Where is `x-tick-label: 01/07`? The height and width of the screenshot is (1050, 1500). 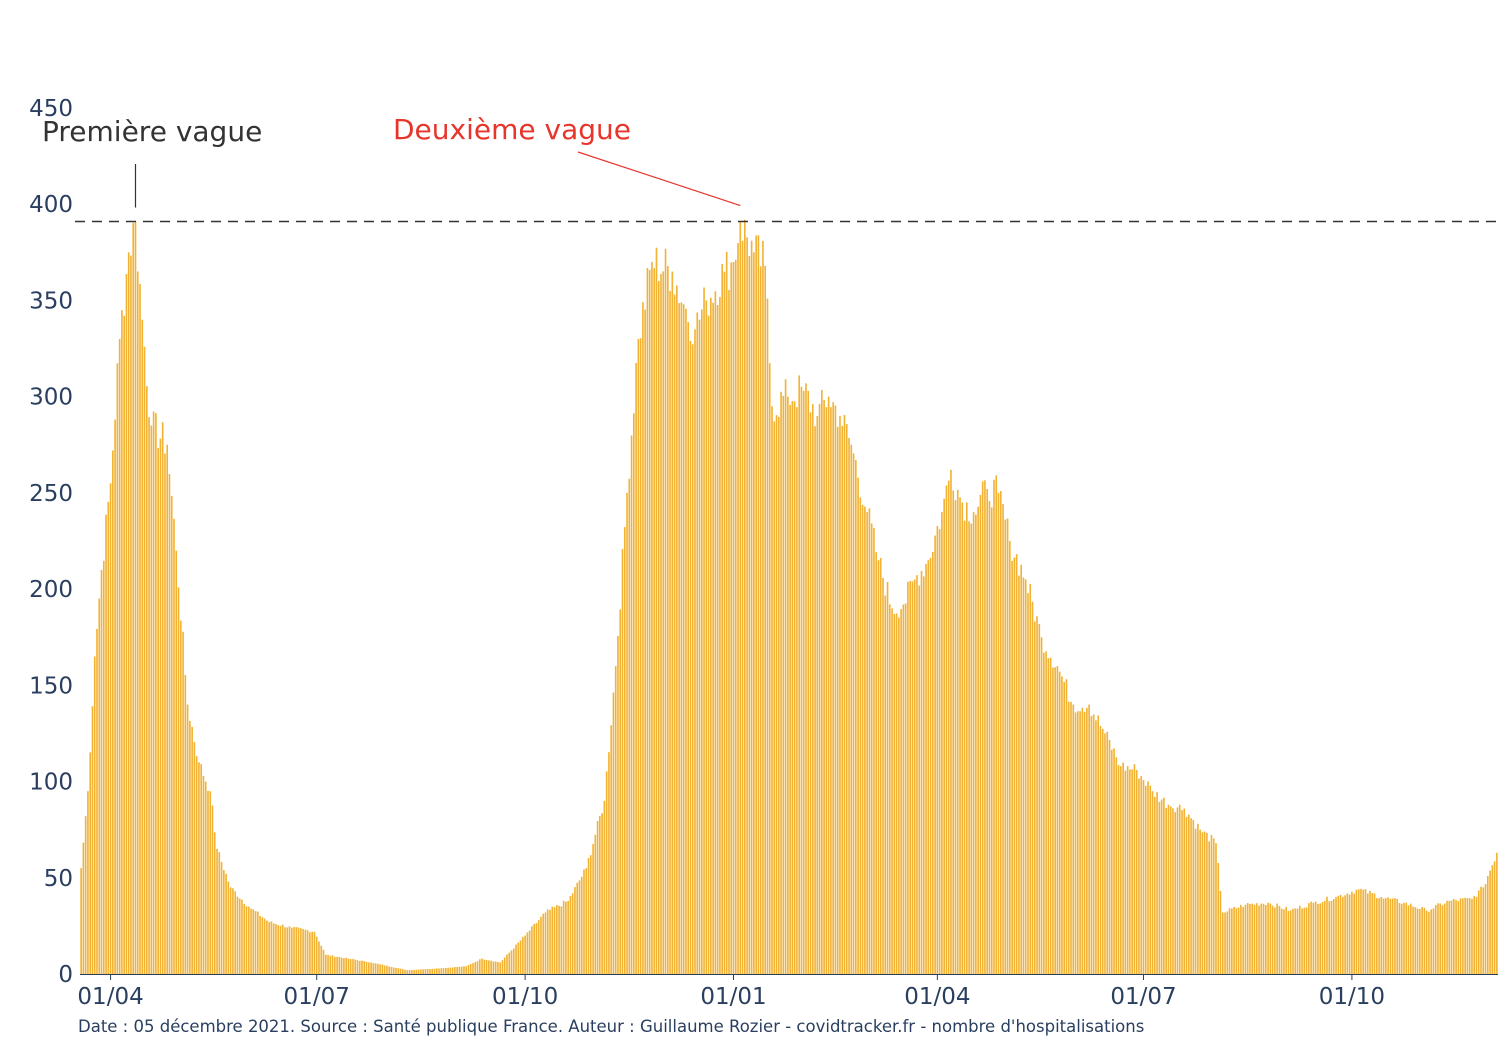 x-tick-label: 01/07 is located at coordinates (317, 997).